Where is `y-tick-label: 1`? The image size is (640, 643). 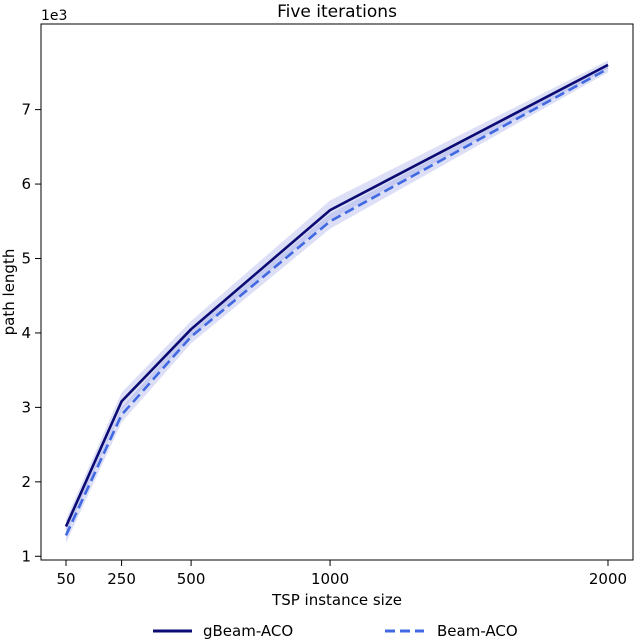
y-tick-label: 1 is located at coordinates (26, 556).